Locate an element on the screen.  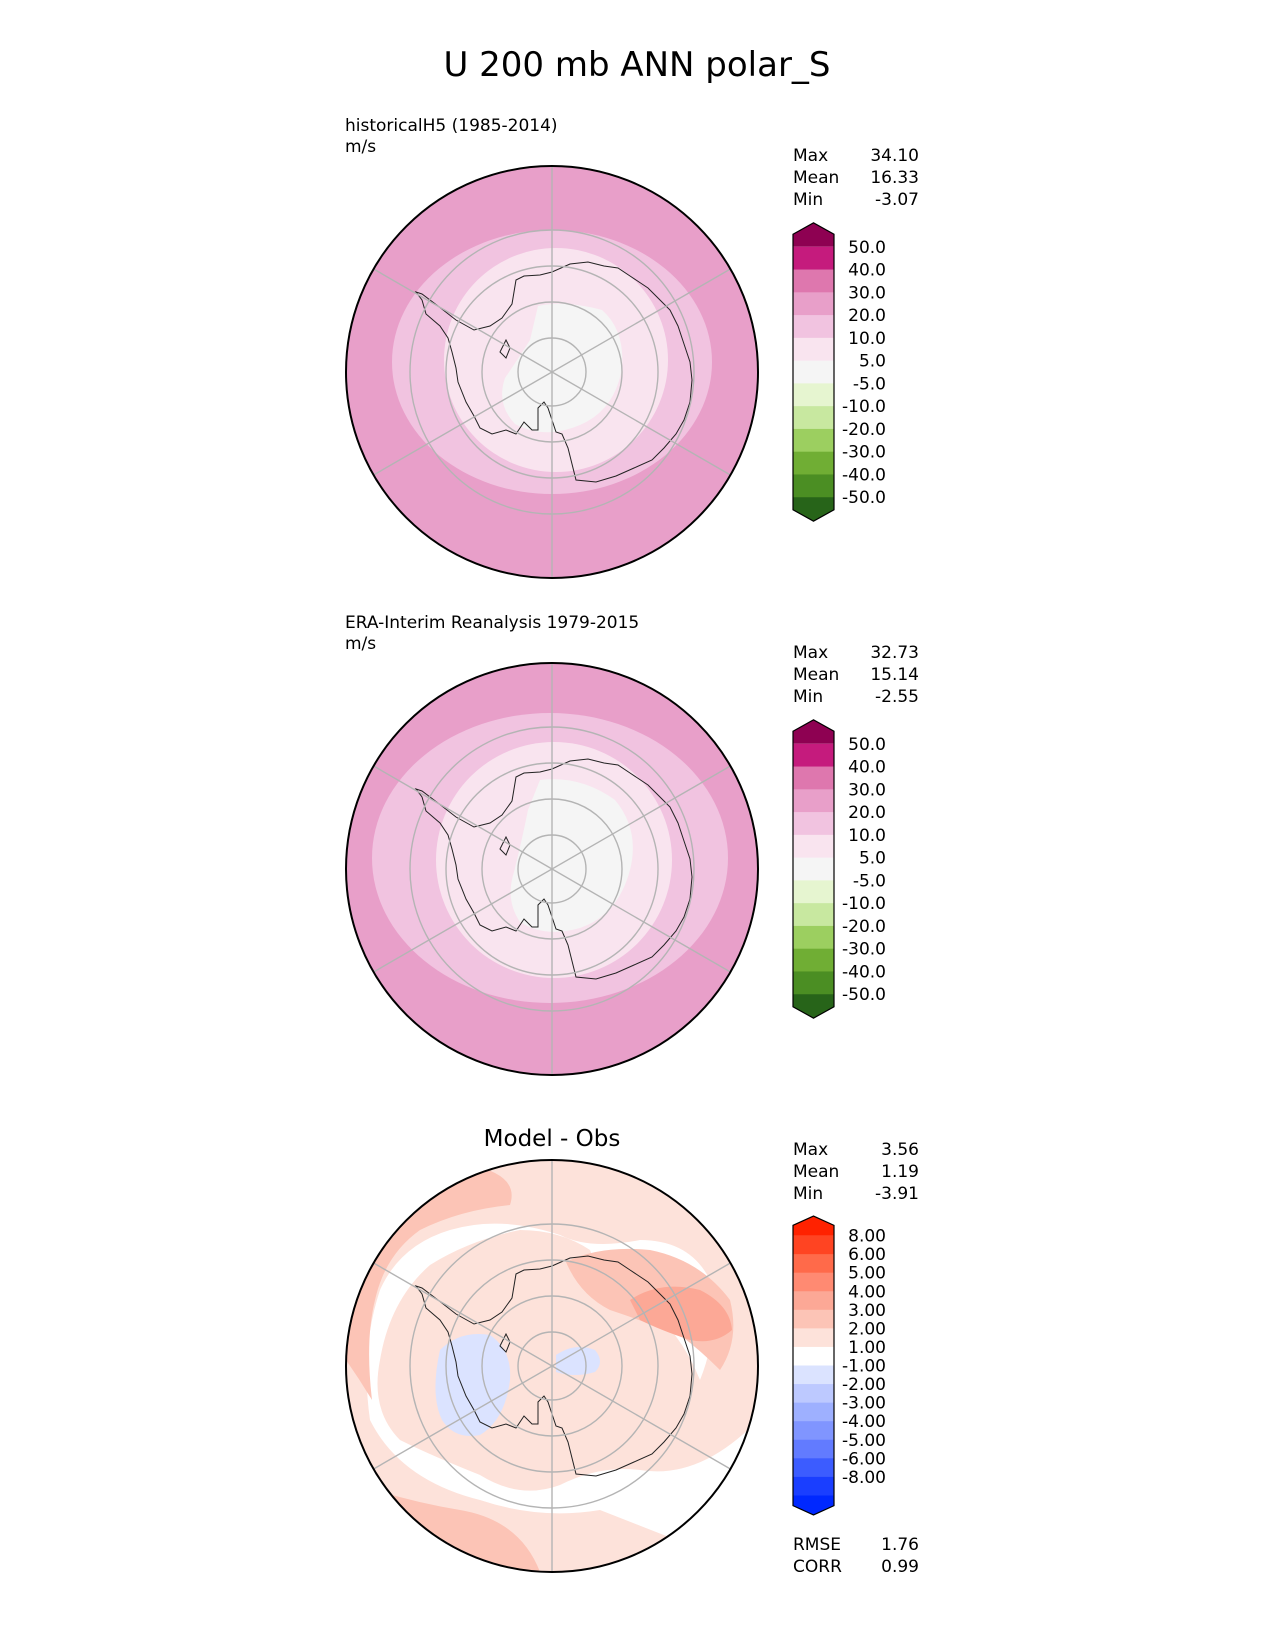
stat-value: 1.19 is located at coordinates (900, 1172).